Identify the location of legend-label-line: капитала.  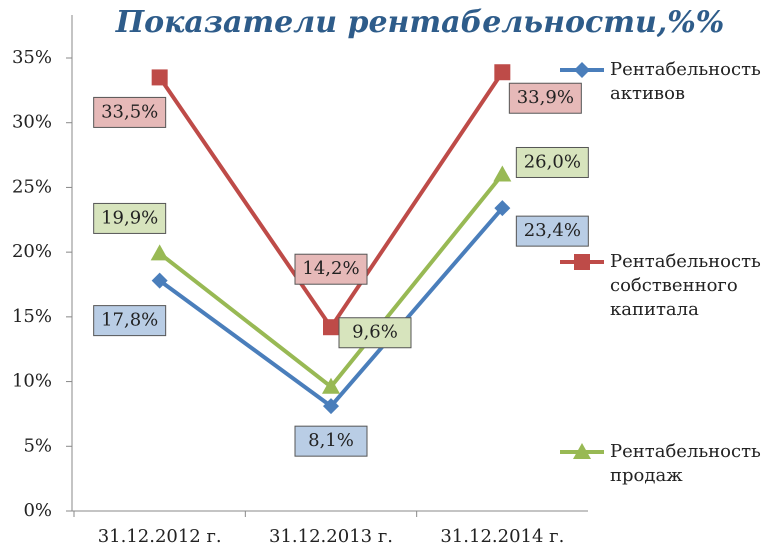
(654, 309).